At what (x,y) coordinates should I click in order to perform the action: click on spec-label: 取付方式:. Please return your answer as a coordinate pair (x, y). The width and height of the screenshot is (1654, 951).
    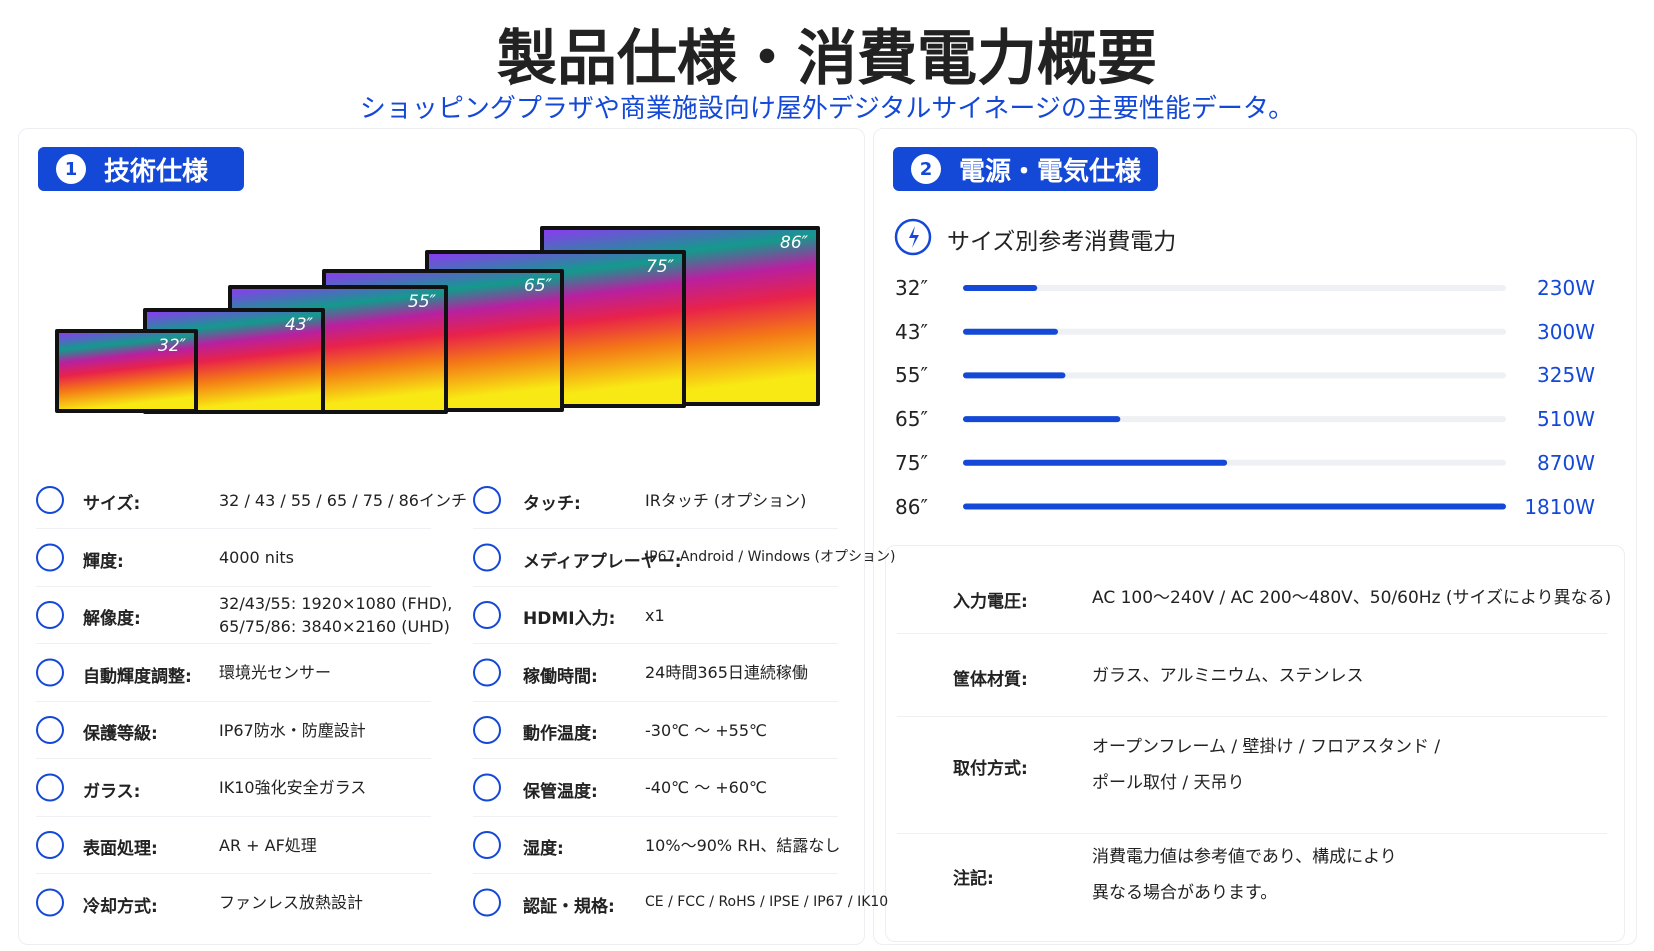
    Looking at the image, I should click on (990, 769).